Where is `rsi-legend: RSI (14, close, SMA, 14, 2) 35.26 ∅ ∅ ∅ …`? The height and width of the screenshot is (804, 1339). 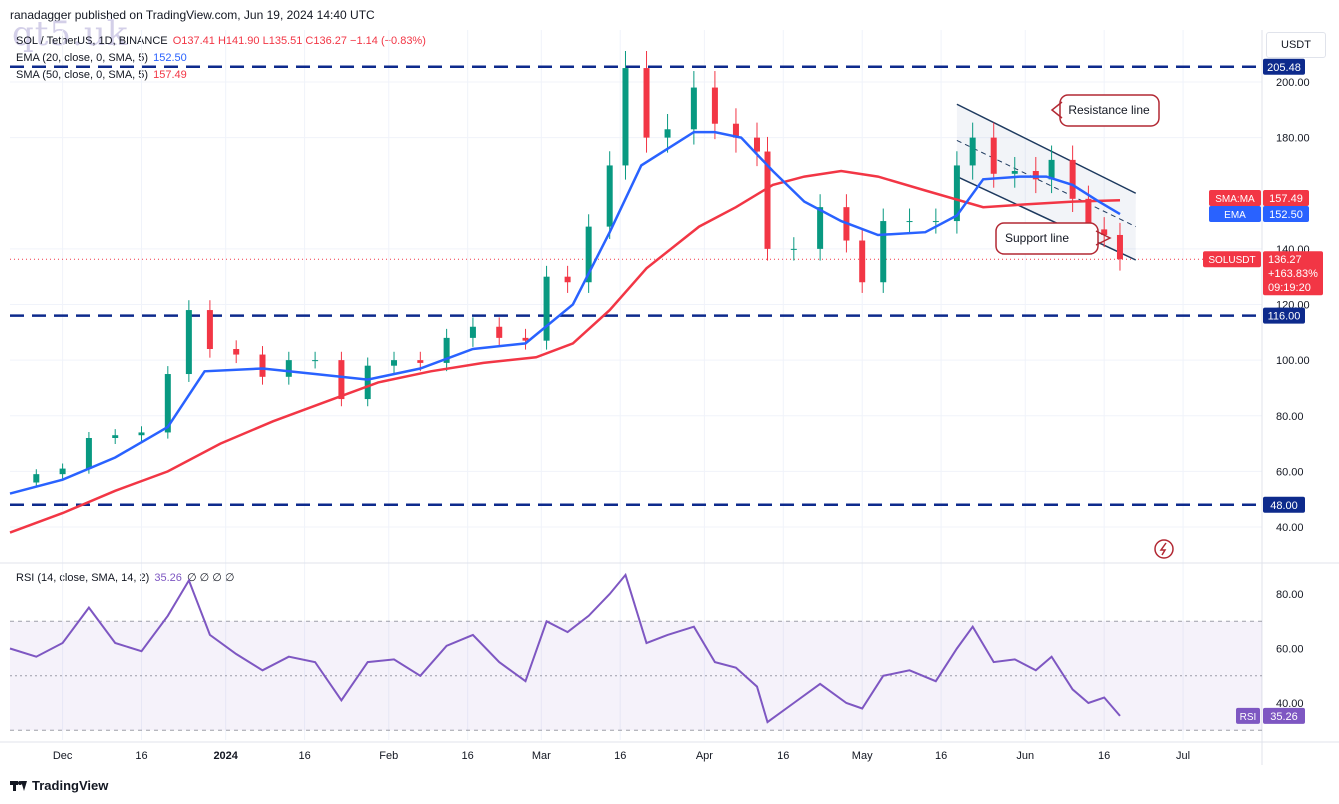
rsi-legend: RSI (14, close, SMA, 14, 2) 35.26 ∅ ∅ ∅ … is located at coordinates (125, 577).